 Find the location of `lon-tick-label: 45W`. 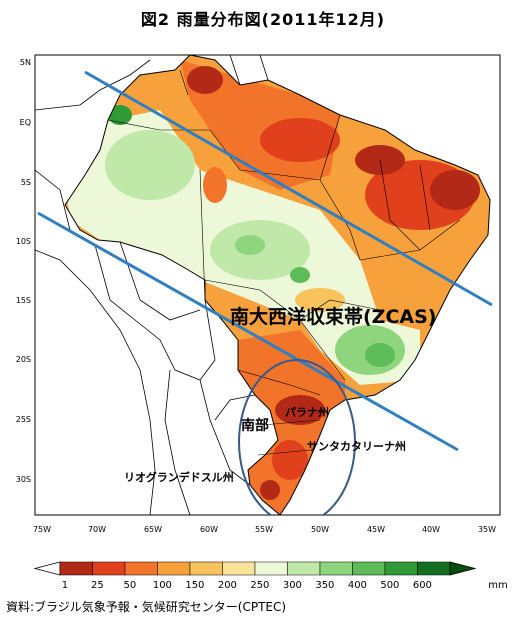

lon-tick-label: 45W is located at coordinates (376, 529).